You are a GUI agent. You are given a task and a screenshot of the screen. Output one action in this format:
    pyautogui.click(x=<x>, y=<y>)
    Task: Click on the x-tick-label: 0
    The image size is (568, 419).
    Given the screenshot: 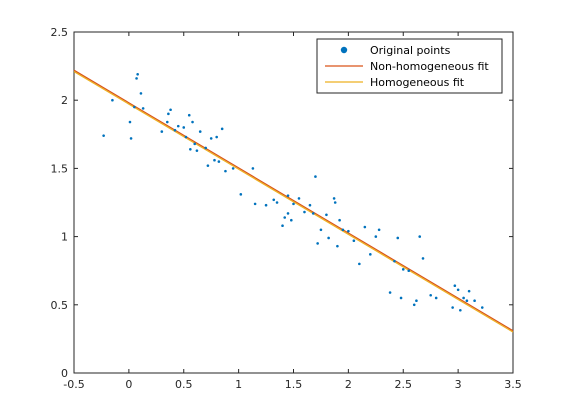 What is the action you would take?
    pyautogui.click(x=128, y=384)
    